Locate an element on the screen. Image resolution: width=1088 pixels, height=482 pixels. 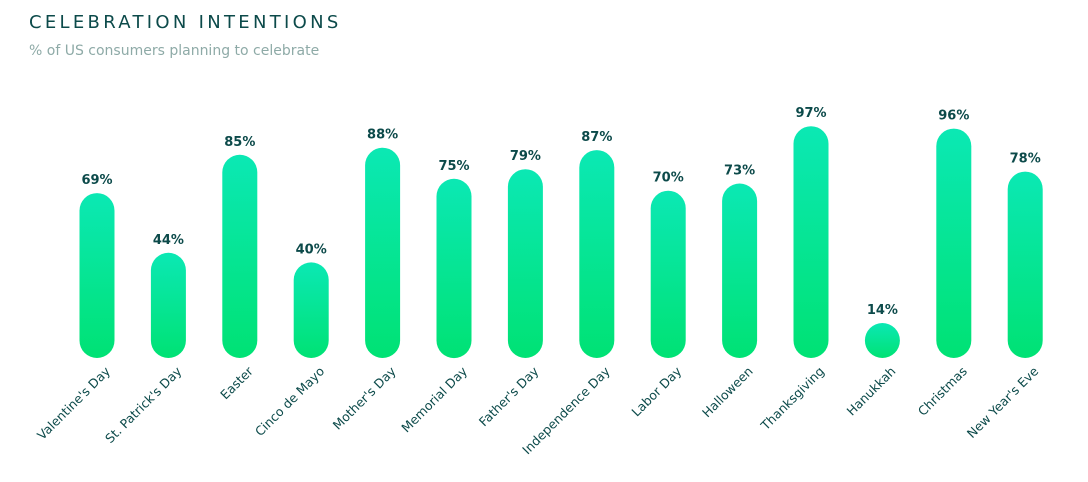
bar-value-label: 69% is located at coordinates (96, 180).